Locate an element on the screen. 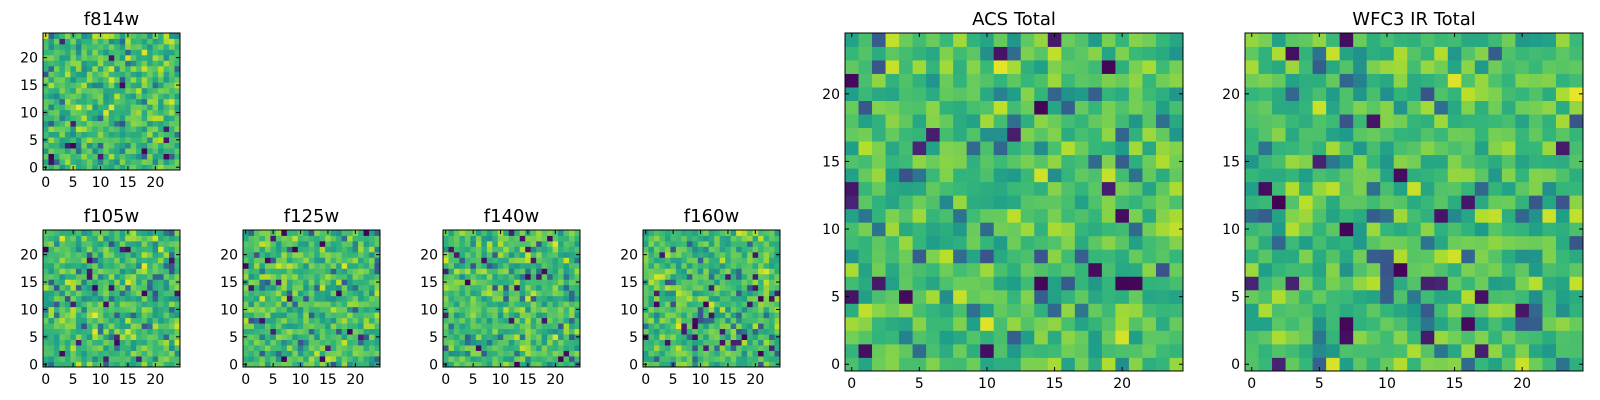 Image resolution: width=1600 pixels, height=400 pixels. y-tick-label: 10 is located at coordinates (831, 230).